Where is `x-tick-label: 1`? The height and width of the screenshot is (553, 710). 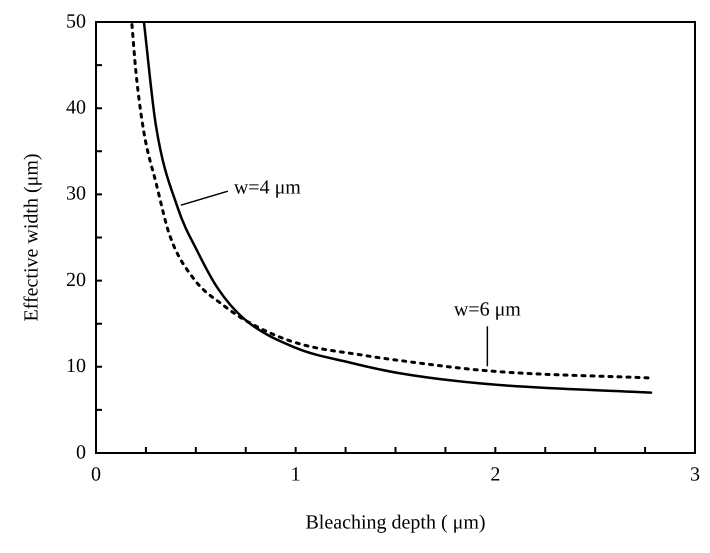 x-tick-label: 1 is located at coordinates (295, 474).